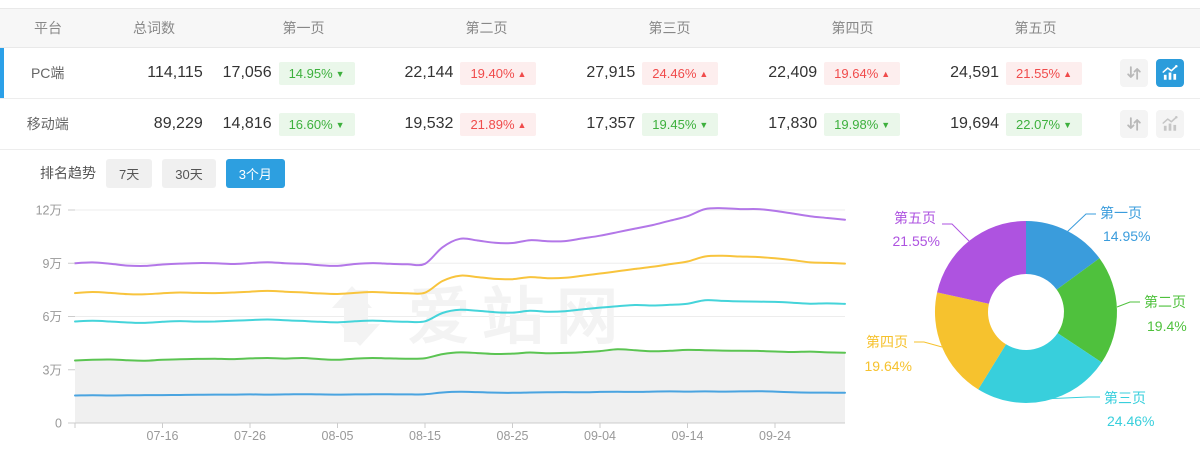 The image size is (1200, 469). Describe the element at coordinates (460, 386) in the screenshot. I see `series-area-fill` at that location.